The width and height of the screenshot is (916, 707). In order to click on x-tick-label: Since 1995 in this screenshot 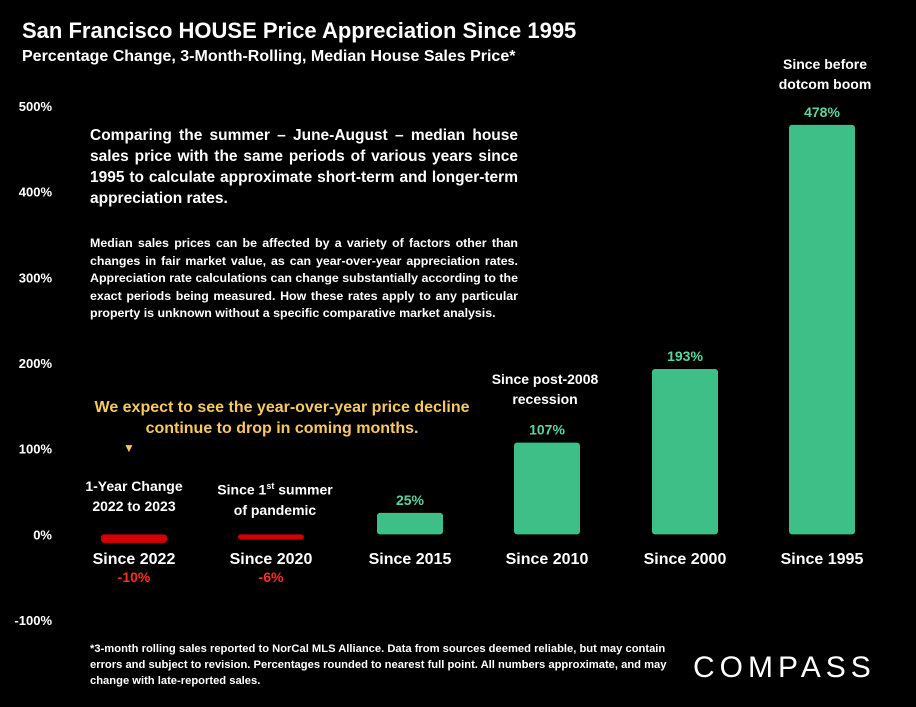, I will do `click(822, 559)`.